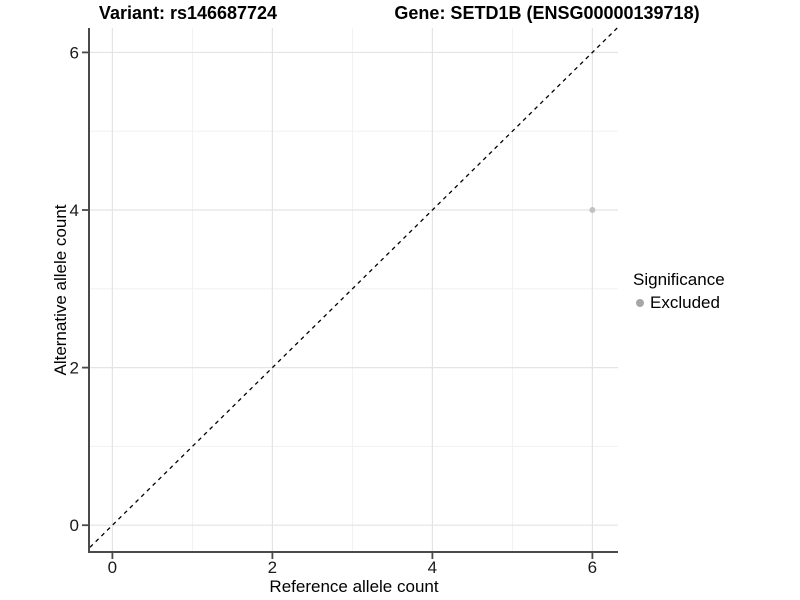 Image resolution: width=800 pixels, height=600 pixels. I want to click on x-tick-label: 6, so click(592, 567).